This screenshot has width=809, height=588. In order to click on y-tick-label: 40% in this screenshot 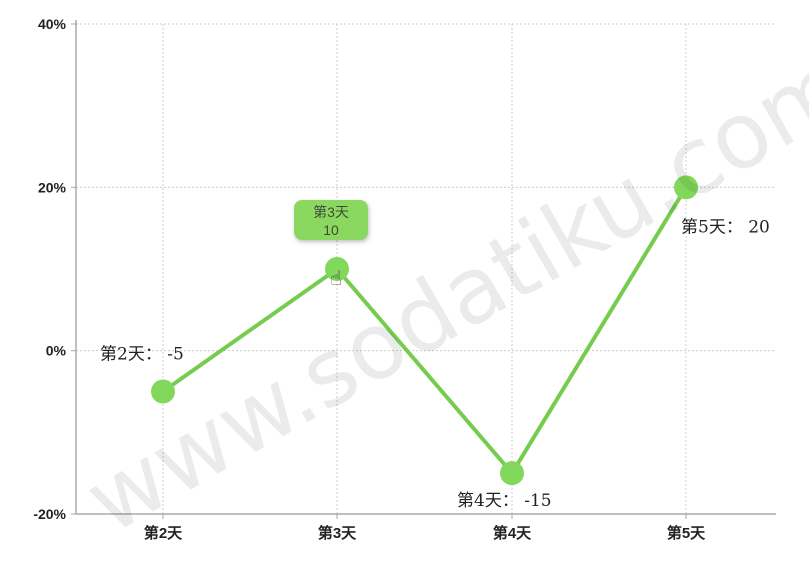, I will do `click(52, 24)`.